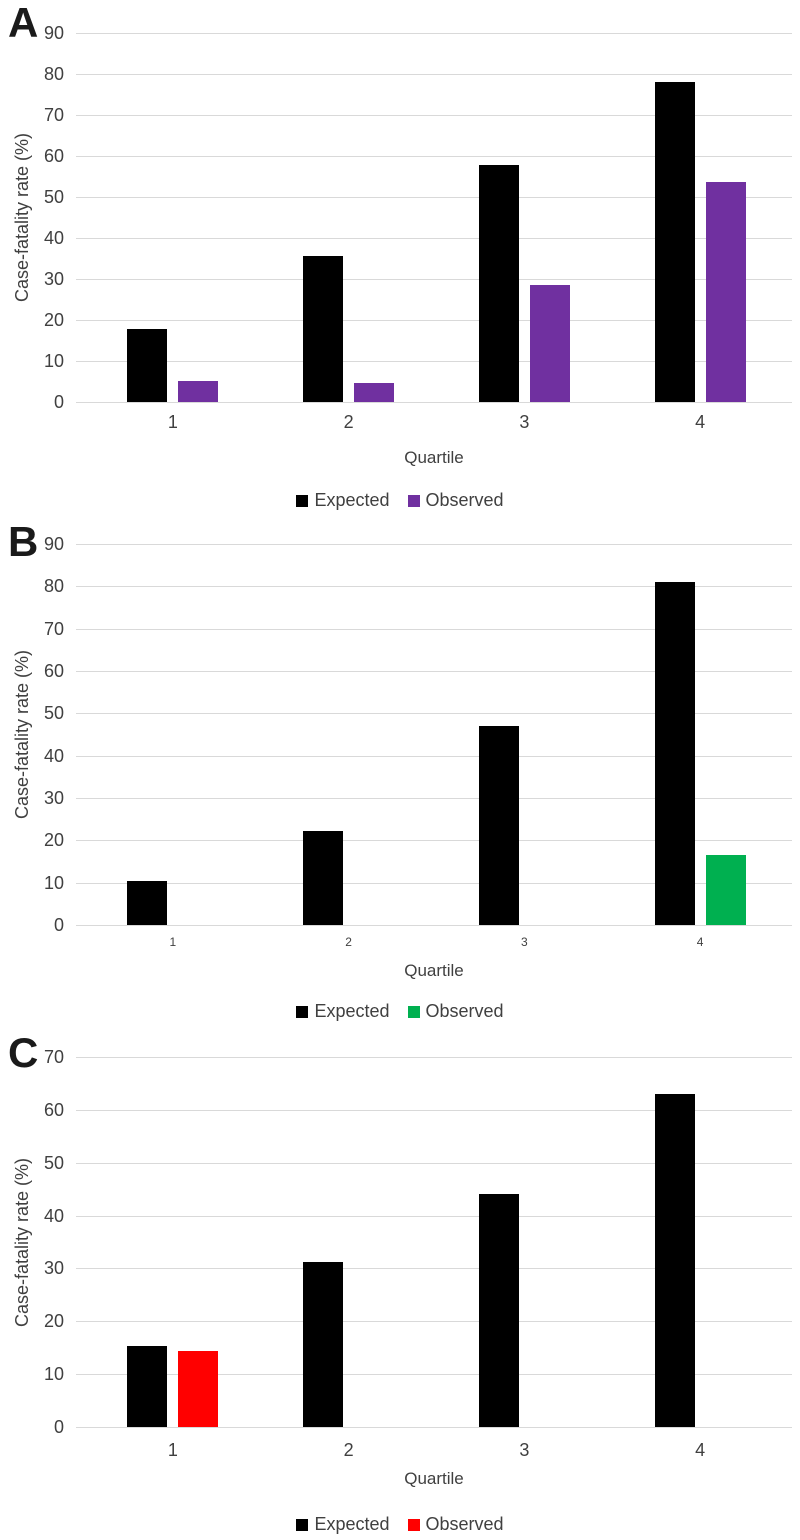 The height and width of the screenshot is (1540, 800). Describe the element at coordinates (53, 115) in the screenshot. I see `y-tick-label: 70` at that location.